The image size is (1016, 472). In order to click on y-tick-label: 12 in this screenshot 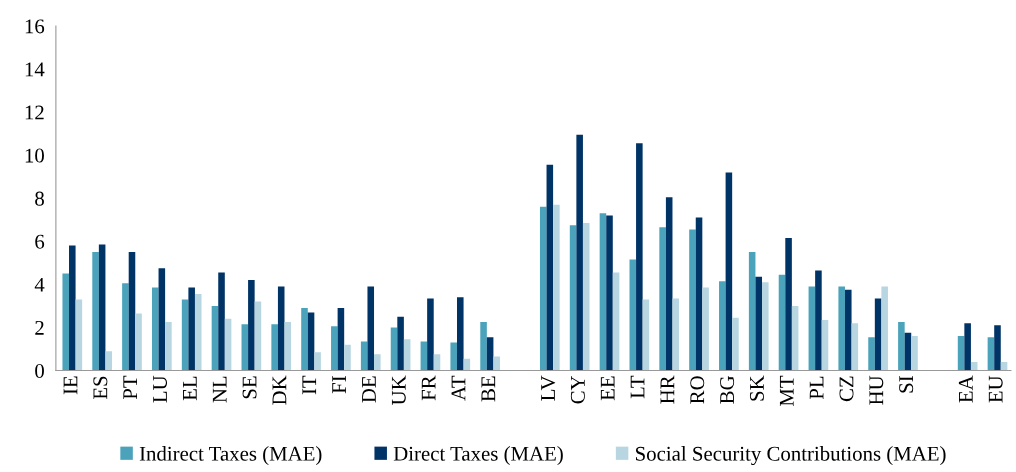, I will do `click(34, 112)`.